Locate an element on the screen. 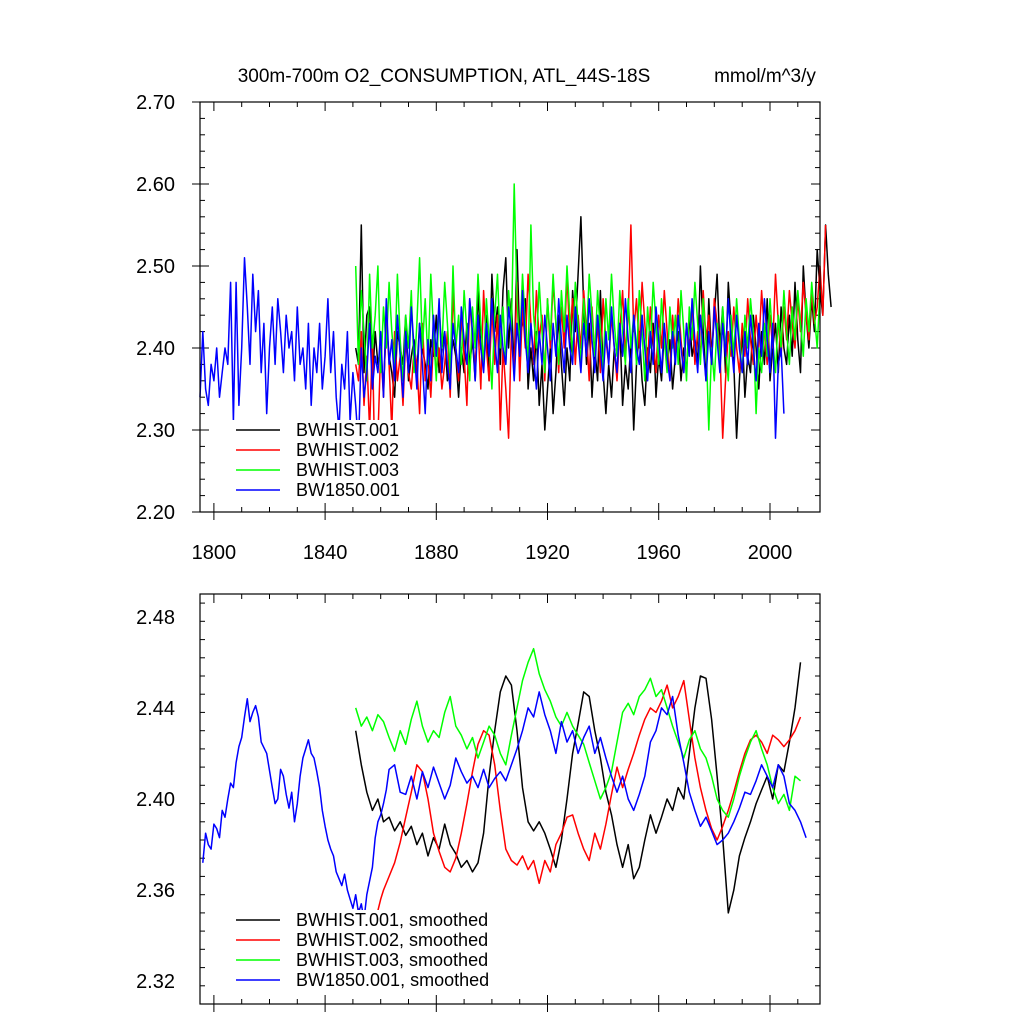 This screenshot has height=1024, width=1024. x-tick-label: 2000 is located at coordinates (770, 553).